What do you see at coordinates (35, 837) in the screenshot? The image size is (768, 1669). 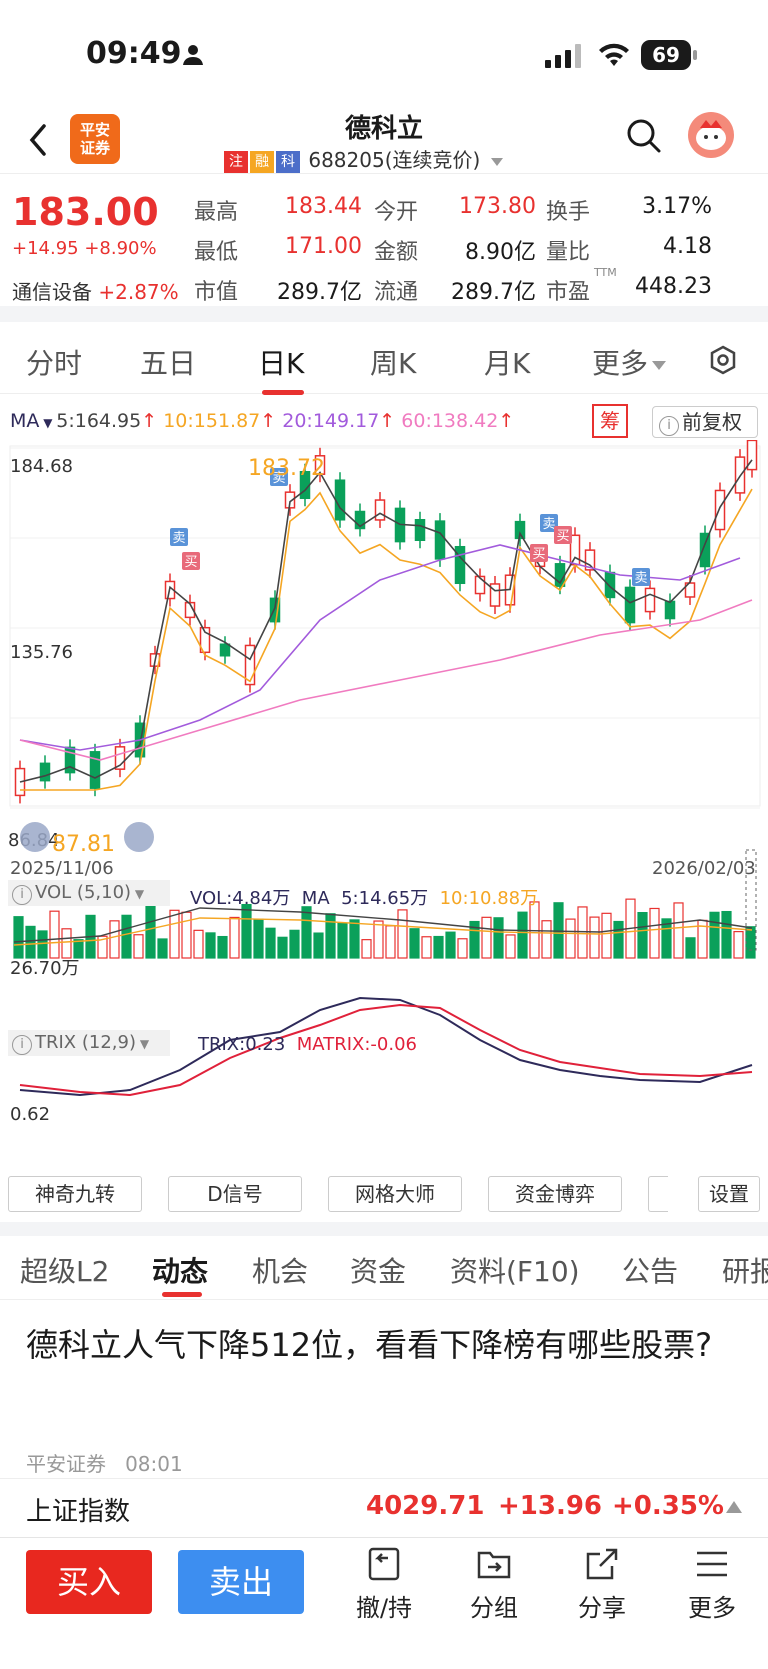 I see `scroll-left-icon` at bounding box center [35, 837].